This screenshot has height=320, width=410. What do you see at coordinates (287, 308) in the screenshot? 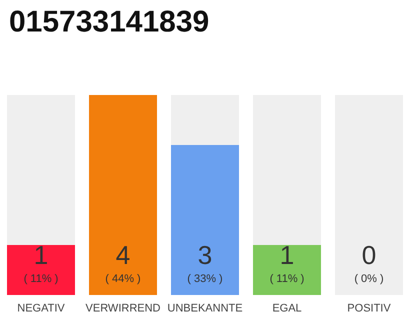
I see `x-tick-label: EGAL` at bounding box center [287, 308].